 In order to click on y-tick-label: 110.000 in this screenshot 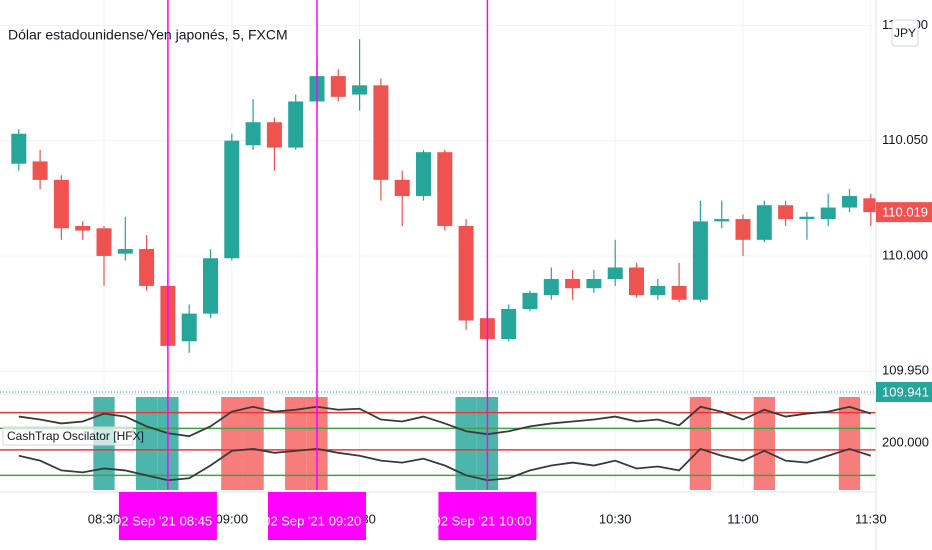, I will do `click(905, 254)`.